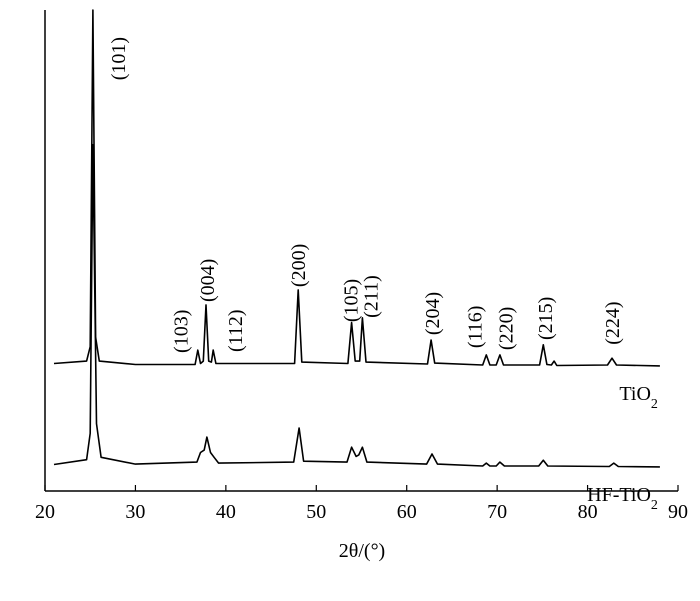 The height and width of the screenshot is (601, 700). I want to click on peak-label: (204), so click(433, 313).